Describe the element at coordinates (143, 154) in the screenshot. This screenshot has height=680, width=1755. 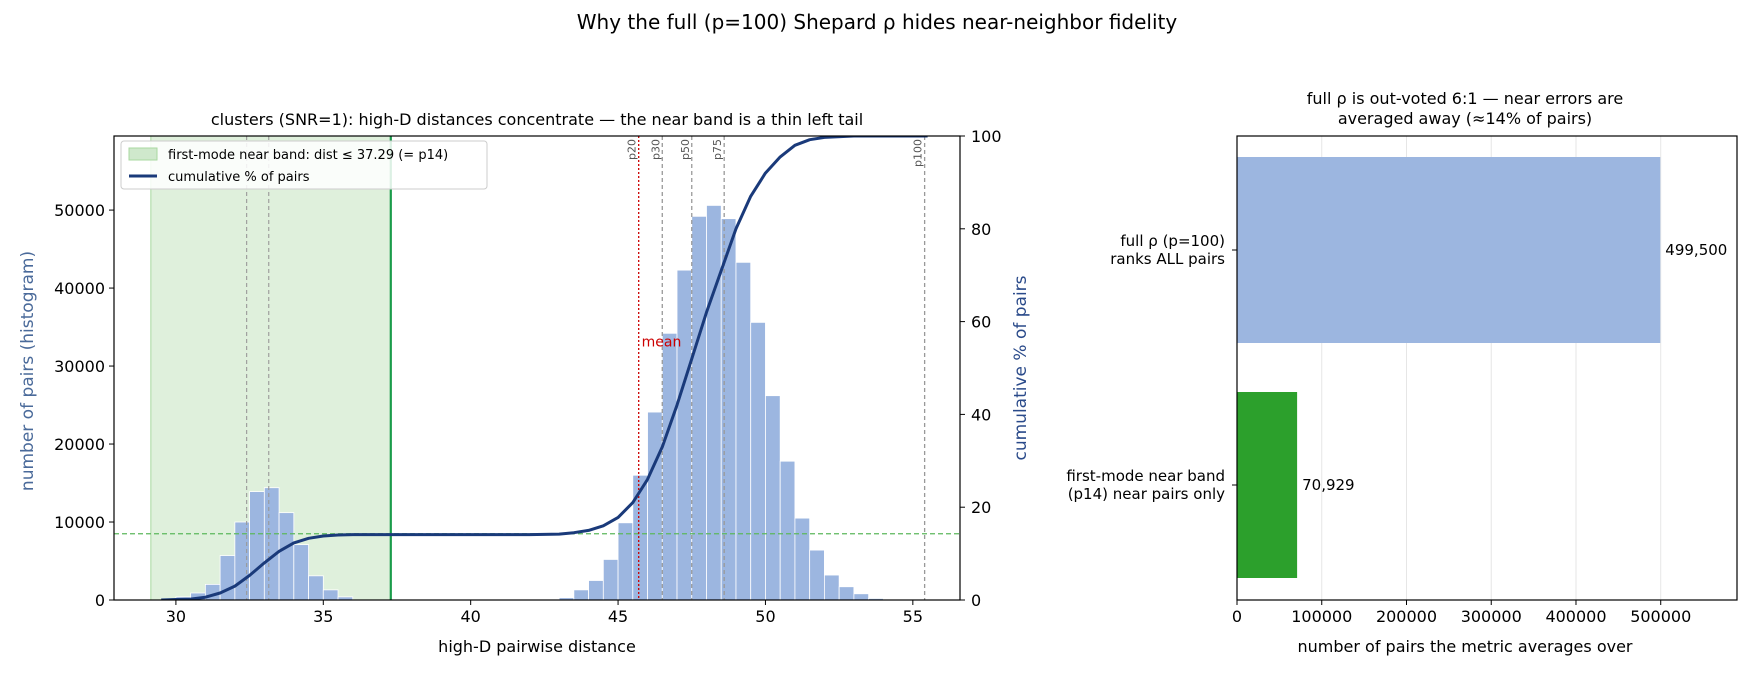
I see `legend-swatch-near-band` at that location.